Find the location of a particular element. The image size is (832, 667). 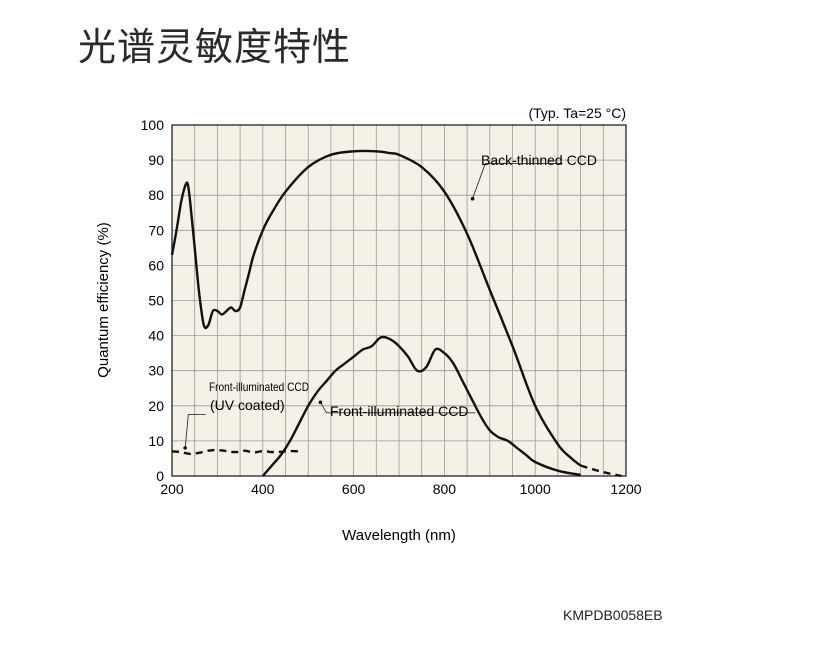

annotation-uv-coated-line1: Front-illuminated CCD is located at coordinates (259, 387).